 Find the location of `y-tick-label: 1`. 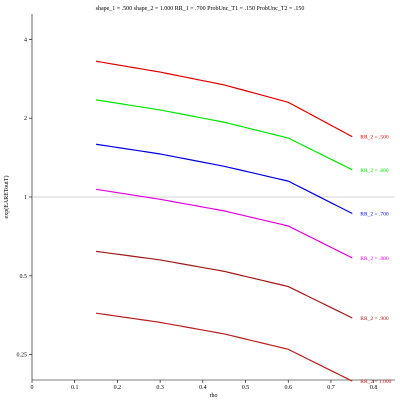

y-tick-label: 1 is located at coordinates (25, 198).